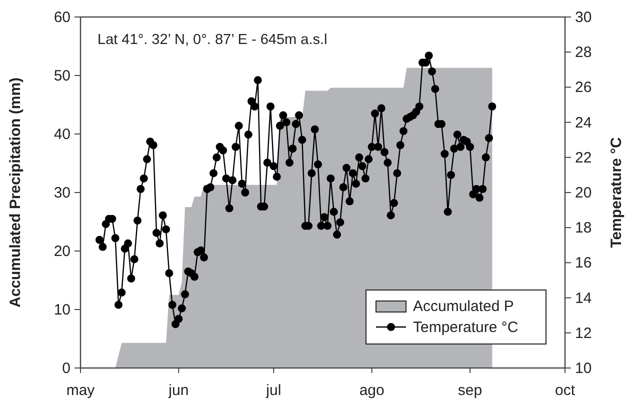 The image size is (637, 401). Describe the element at coordinates (583, 298) in the screenshot. I see `y2-tick-label: 14` at that location.